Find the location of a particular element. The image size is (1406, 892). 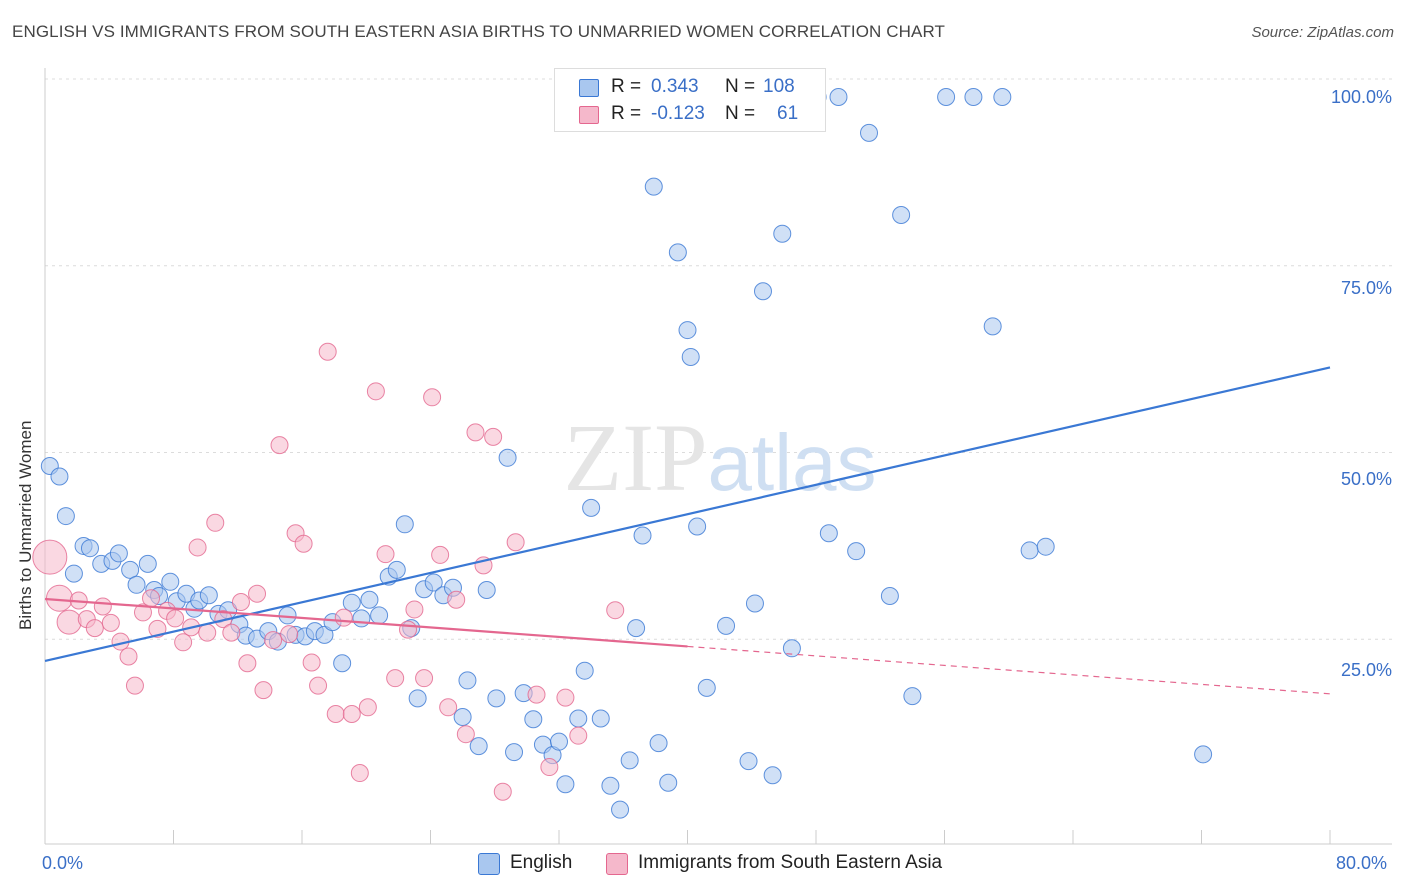

r-value: -0.123 is located at coordinates (678, 113).